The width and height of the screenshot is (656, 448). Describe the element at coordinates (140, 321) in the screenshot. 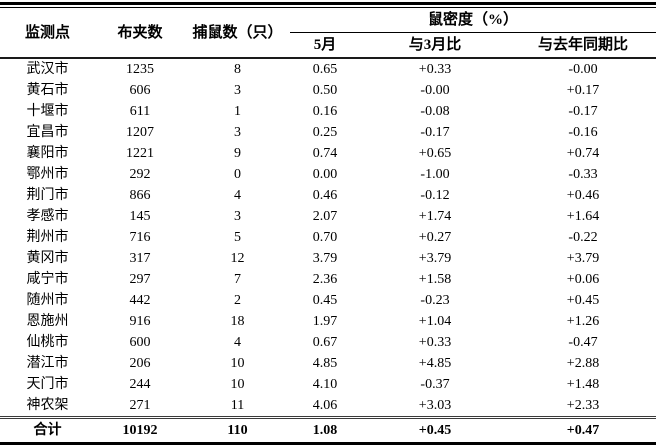

I see `cell-traps: 916` at that location.